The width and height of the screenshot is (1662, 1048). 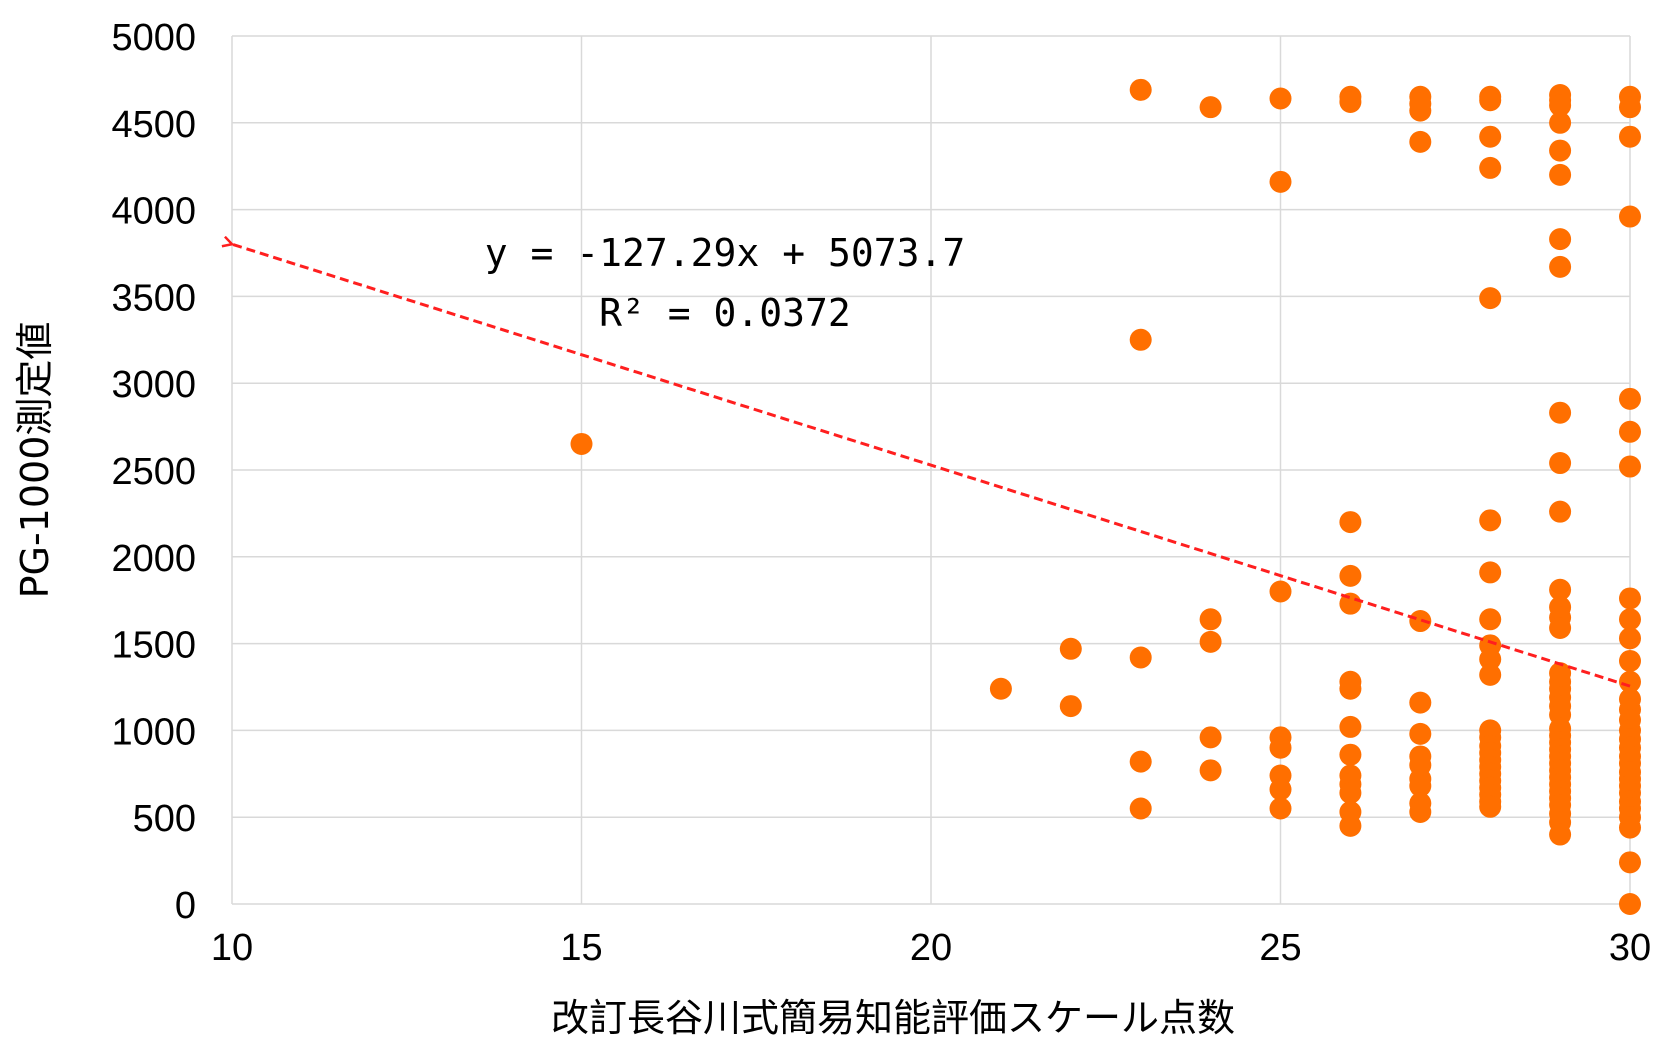 What do you see at coordinates (153, 732) in the screenshot?
I see `y-tick-label: 1000` at bounding box center [153, 732].